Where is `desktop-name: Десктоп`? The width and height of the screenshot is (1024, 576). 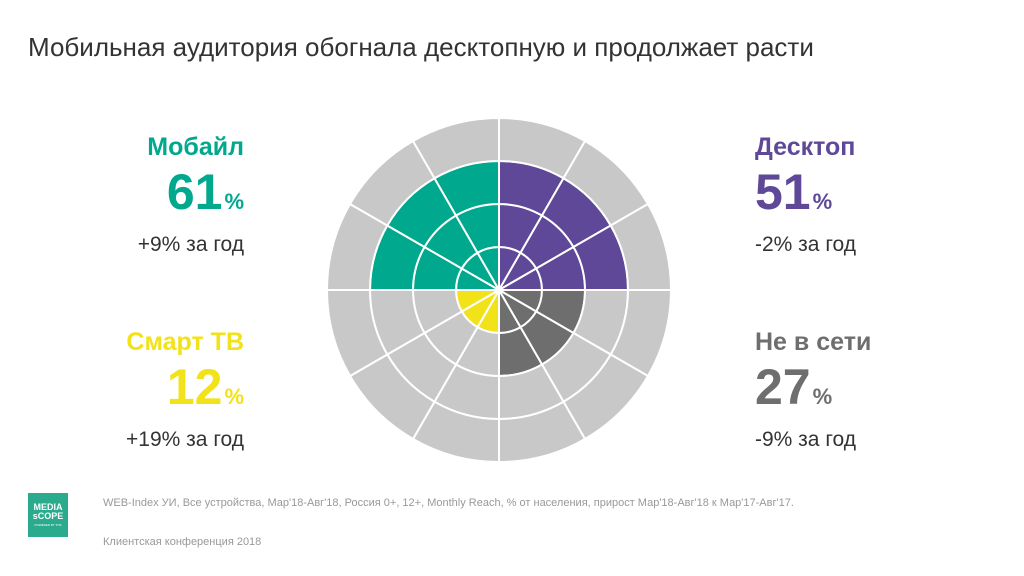 desktop-name: Десктоп is located at coordinates (805, 147).